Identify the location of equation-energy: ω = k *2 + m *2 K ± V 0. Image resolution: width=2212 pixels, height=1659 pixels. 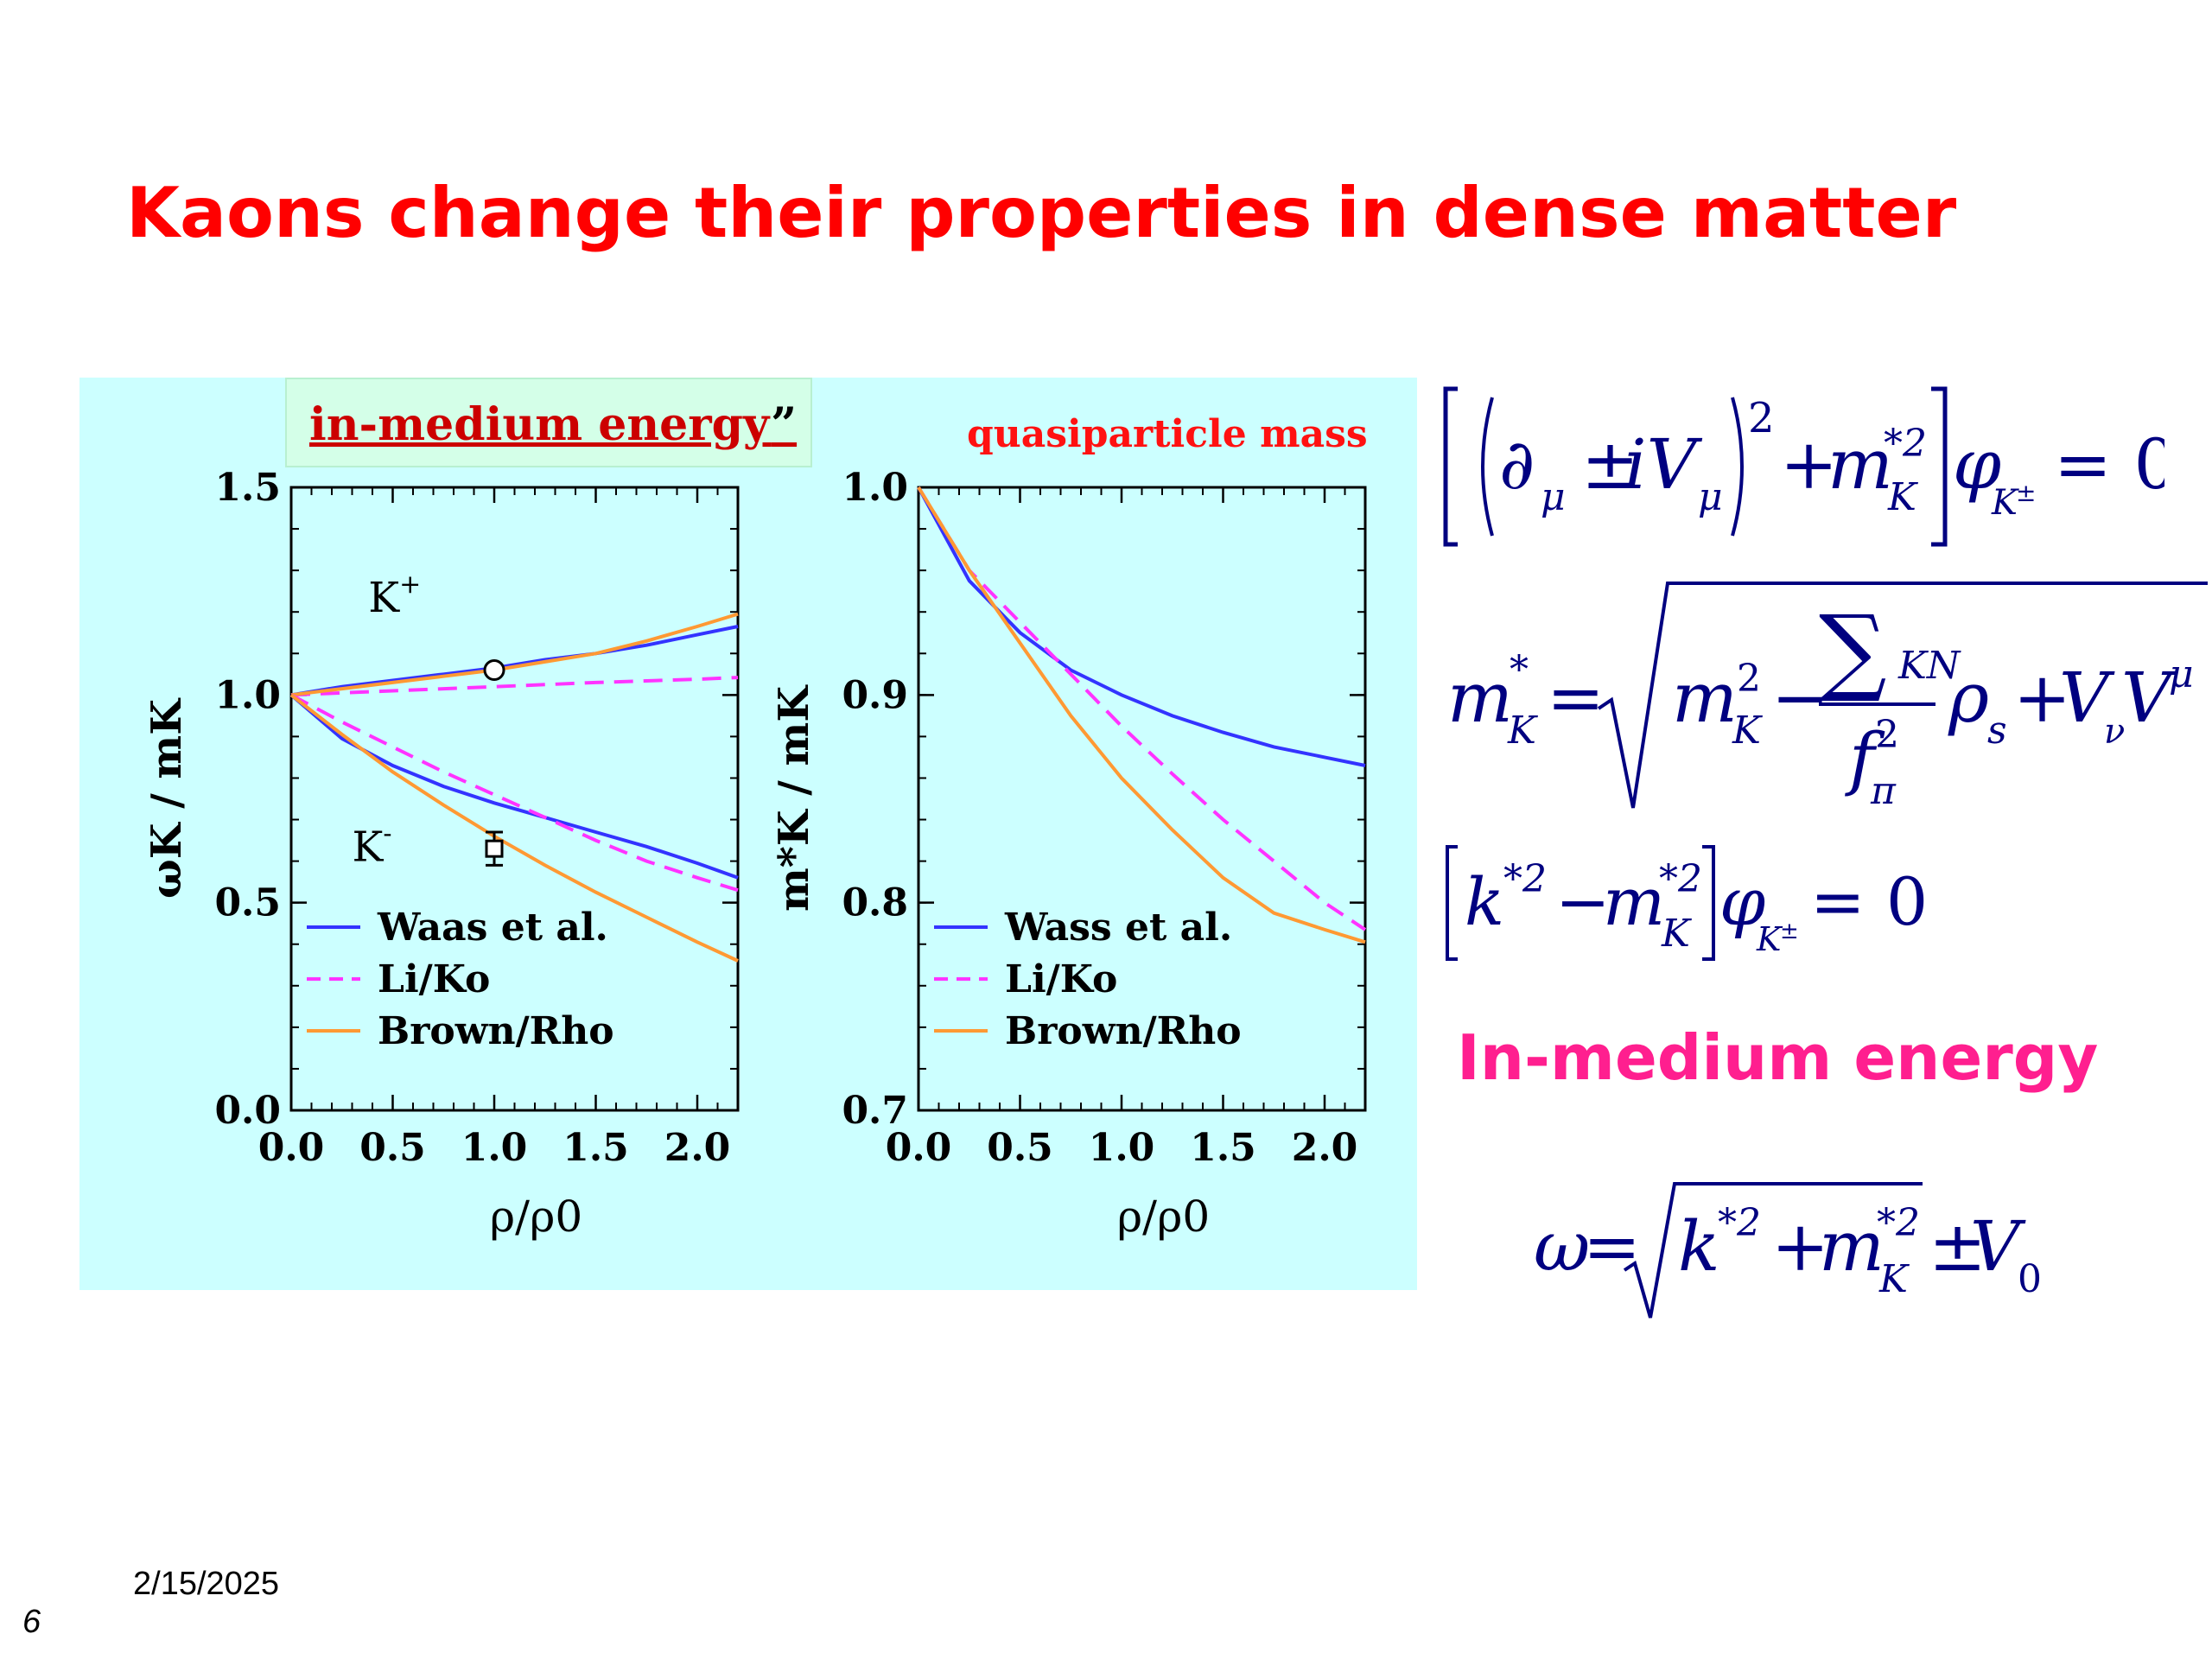
(1788, 1250).